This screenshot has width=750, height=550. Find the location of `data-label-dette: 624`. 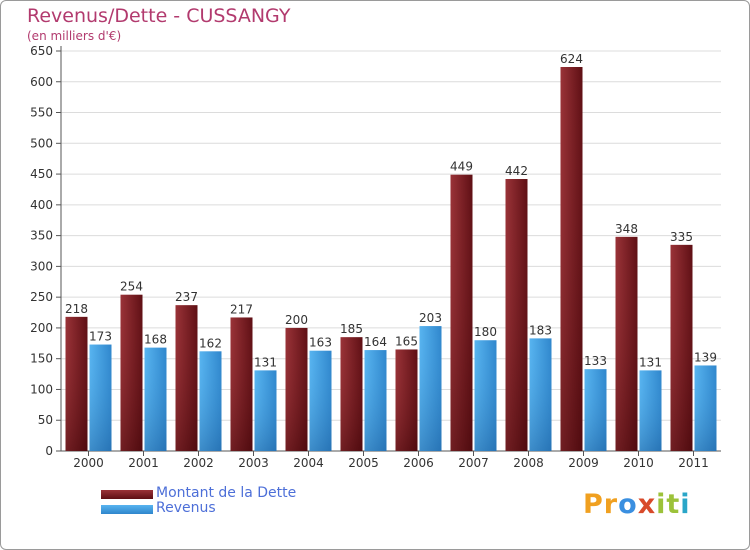

data-label-dette: 624 is located at coordinates (571, 59).